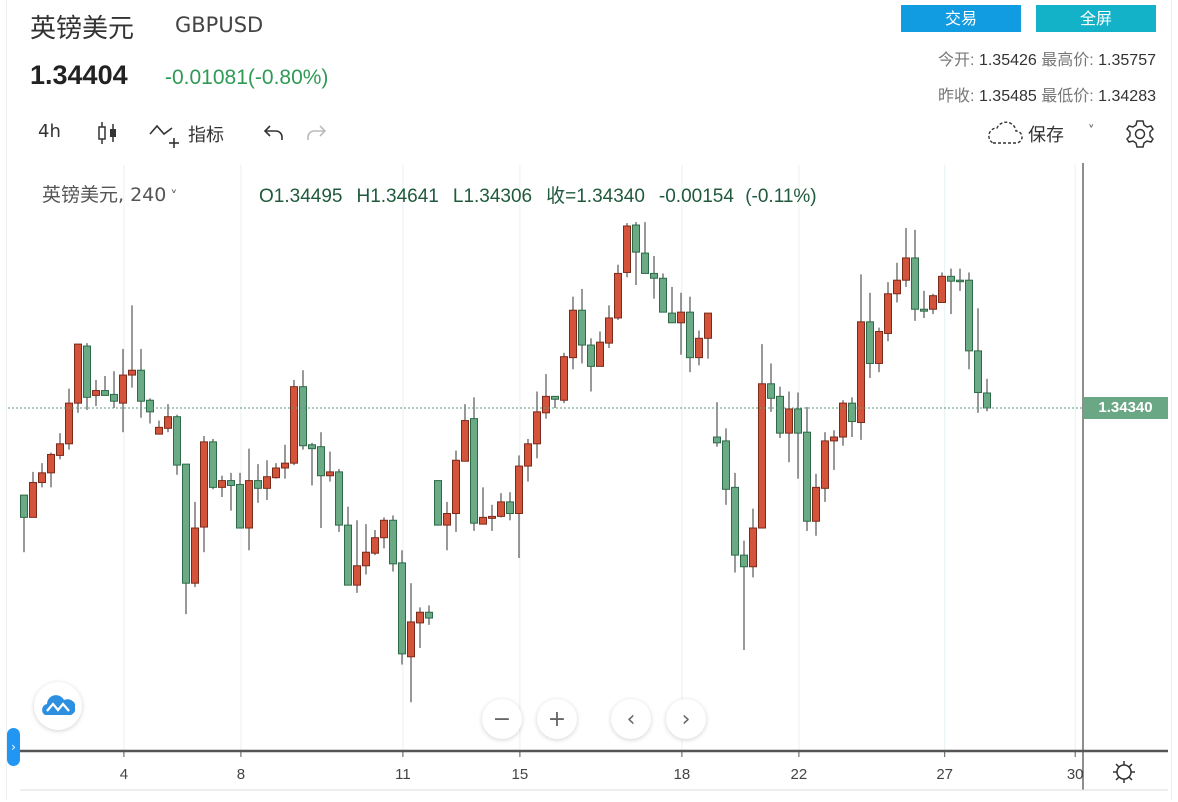 This screenshot has width=1178, height=802. I want to click on high-value: 1.35757, so click(1127, 60).